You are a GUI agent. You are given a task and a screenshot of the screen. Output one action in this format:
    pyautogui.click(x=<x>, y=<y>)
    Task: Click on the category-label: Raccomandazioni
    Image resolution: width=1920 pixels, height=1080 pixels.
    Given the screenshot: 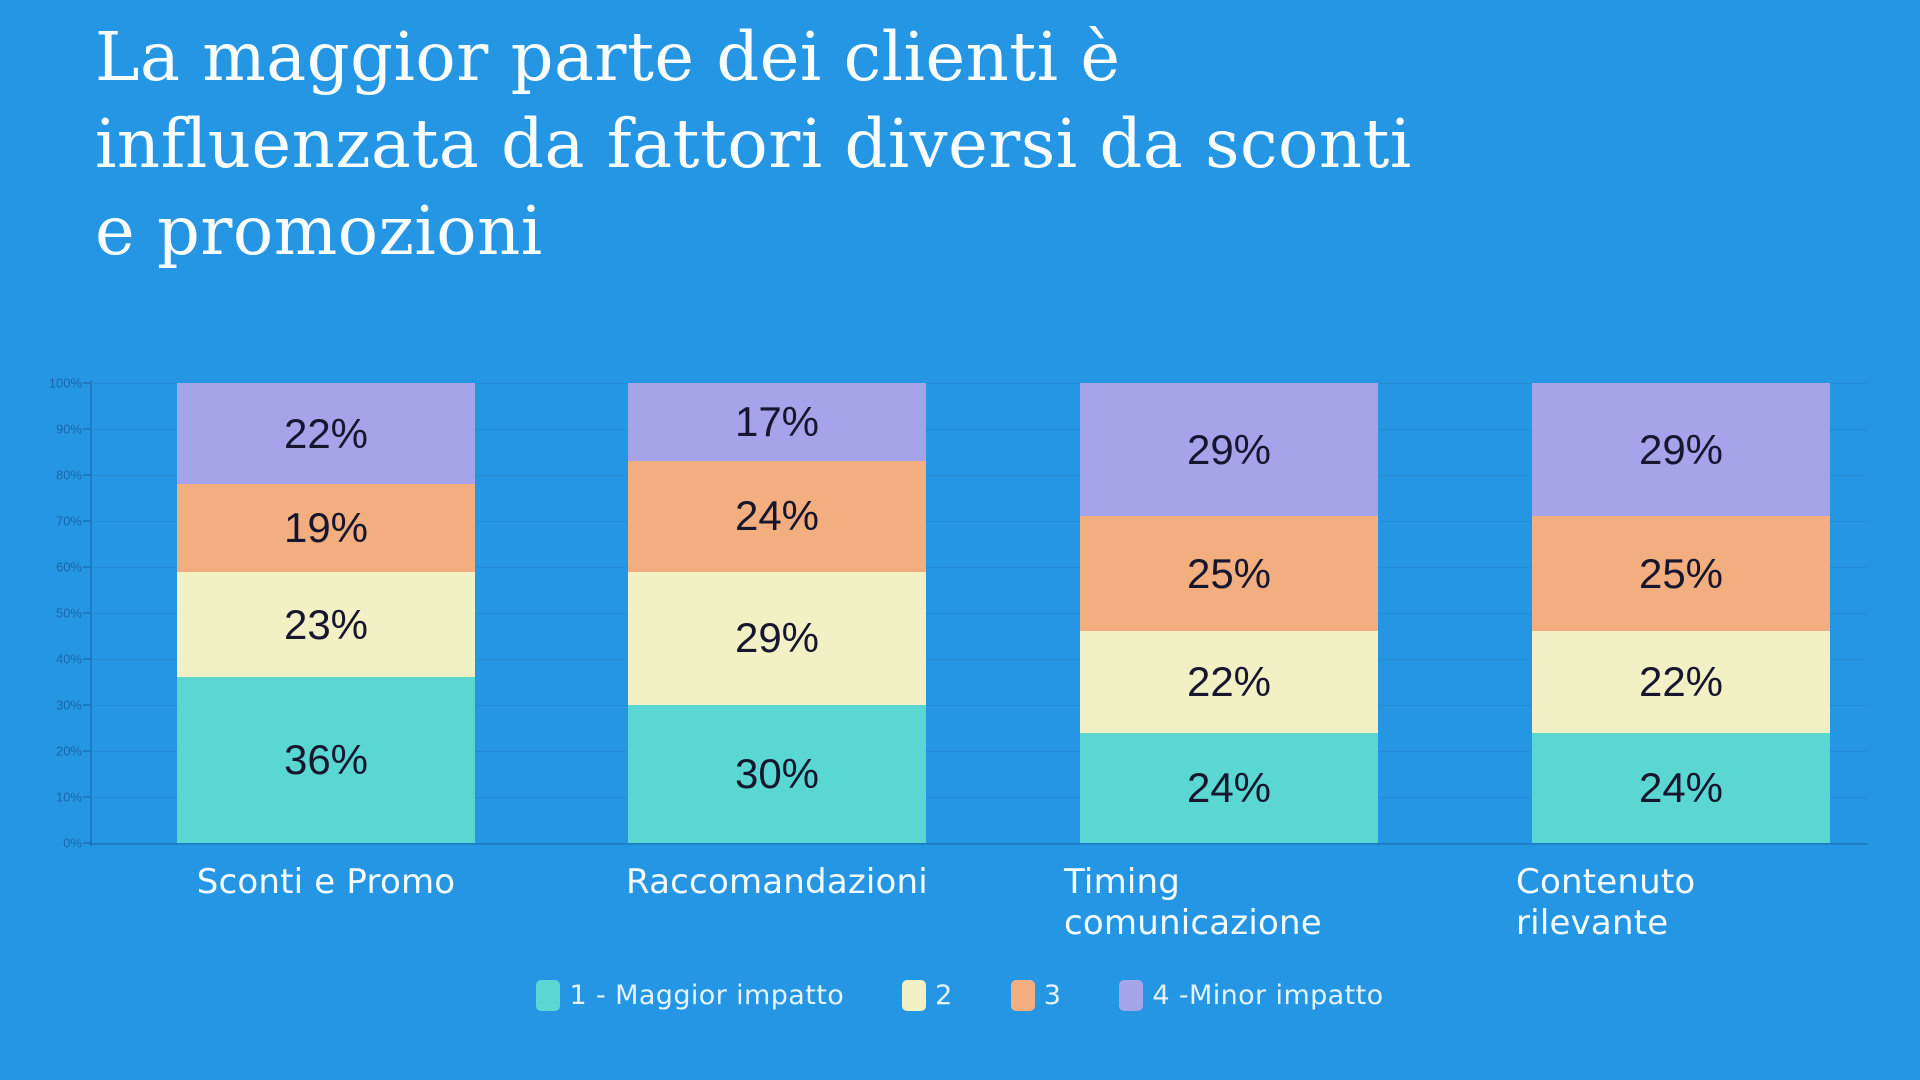 What is the action you would take?
    pyautogui.click(x=777, y=882)
    